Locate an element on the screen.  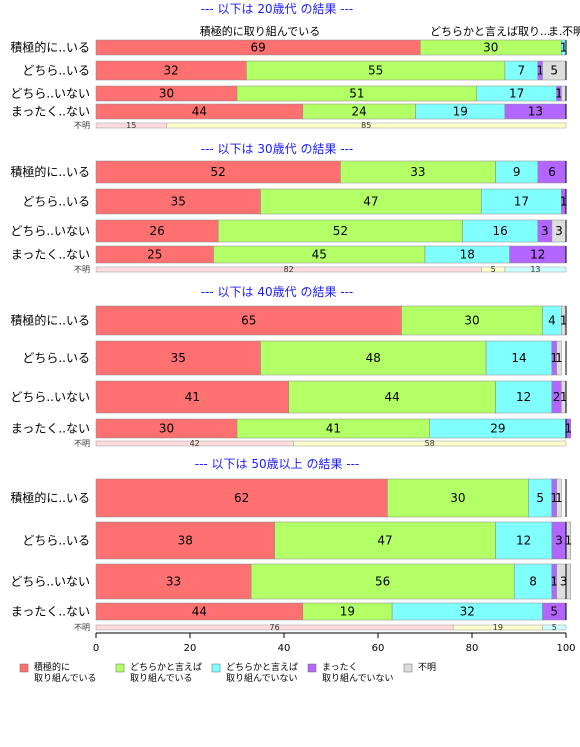
data-label: 4 is located at coordinates (552, 321).